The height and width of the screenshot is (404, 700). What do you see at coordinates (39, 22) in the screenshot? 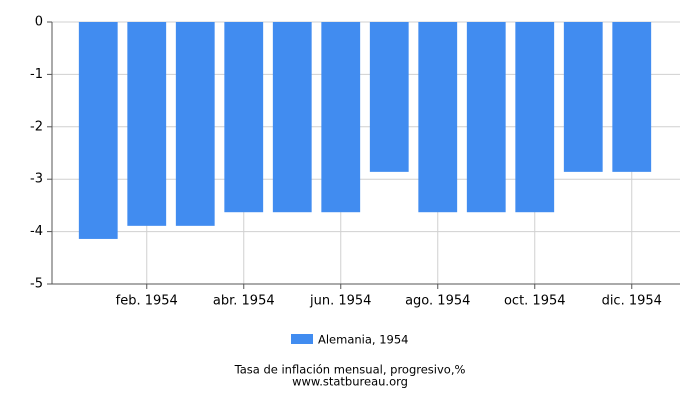
I see `y-tick-label: 0` at bounding box center [39, 22].